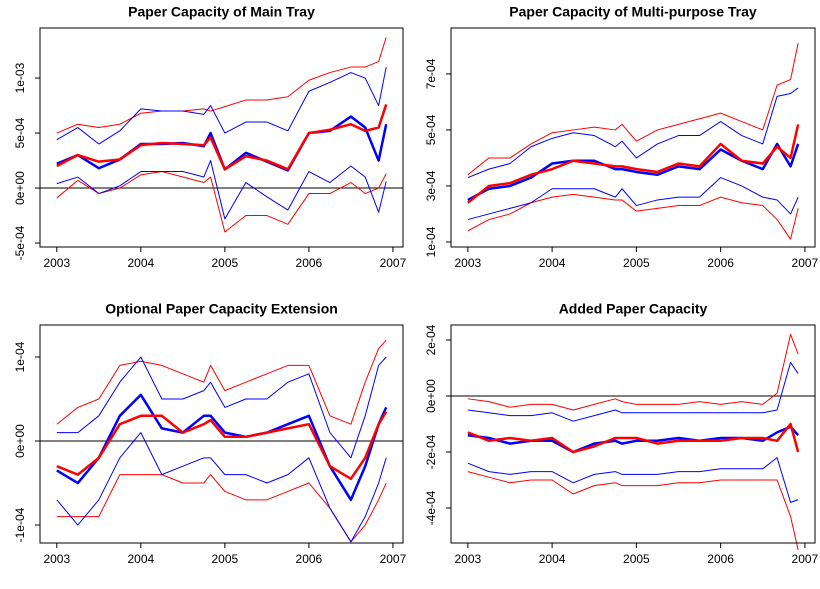  I want to click on y-tick-label: -1e-04, so click(20, 524).